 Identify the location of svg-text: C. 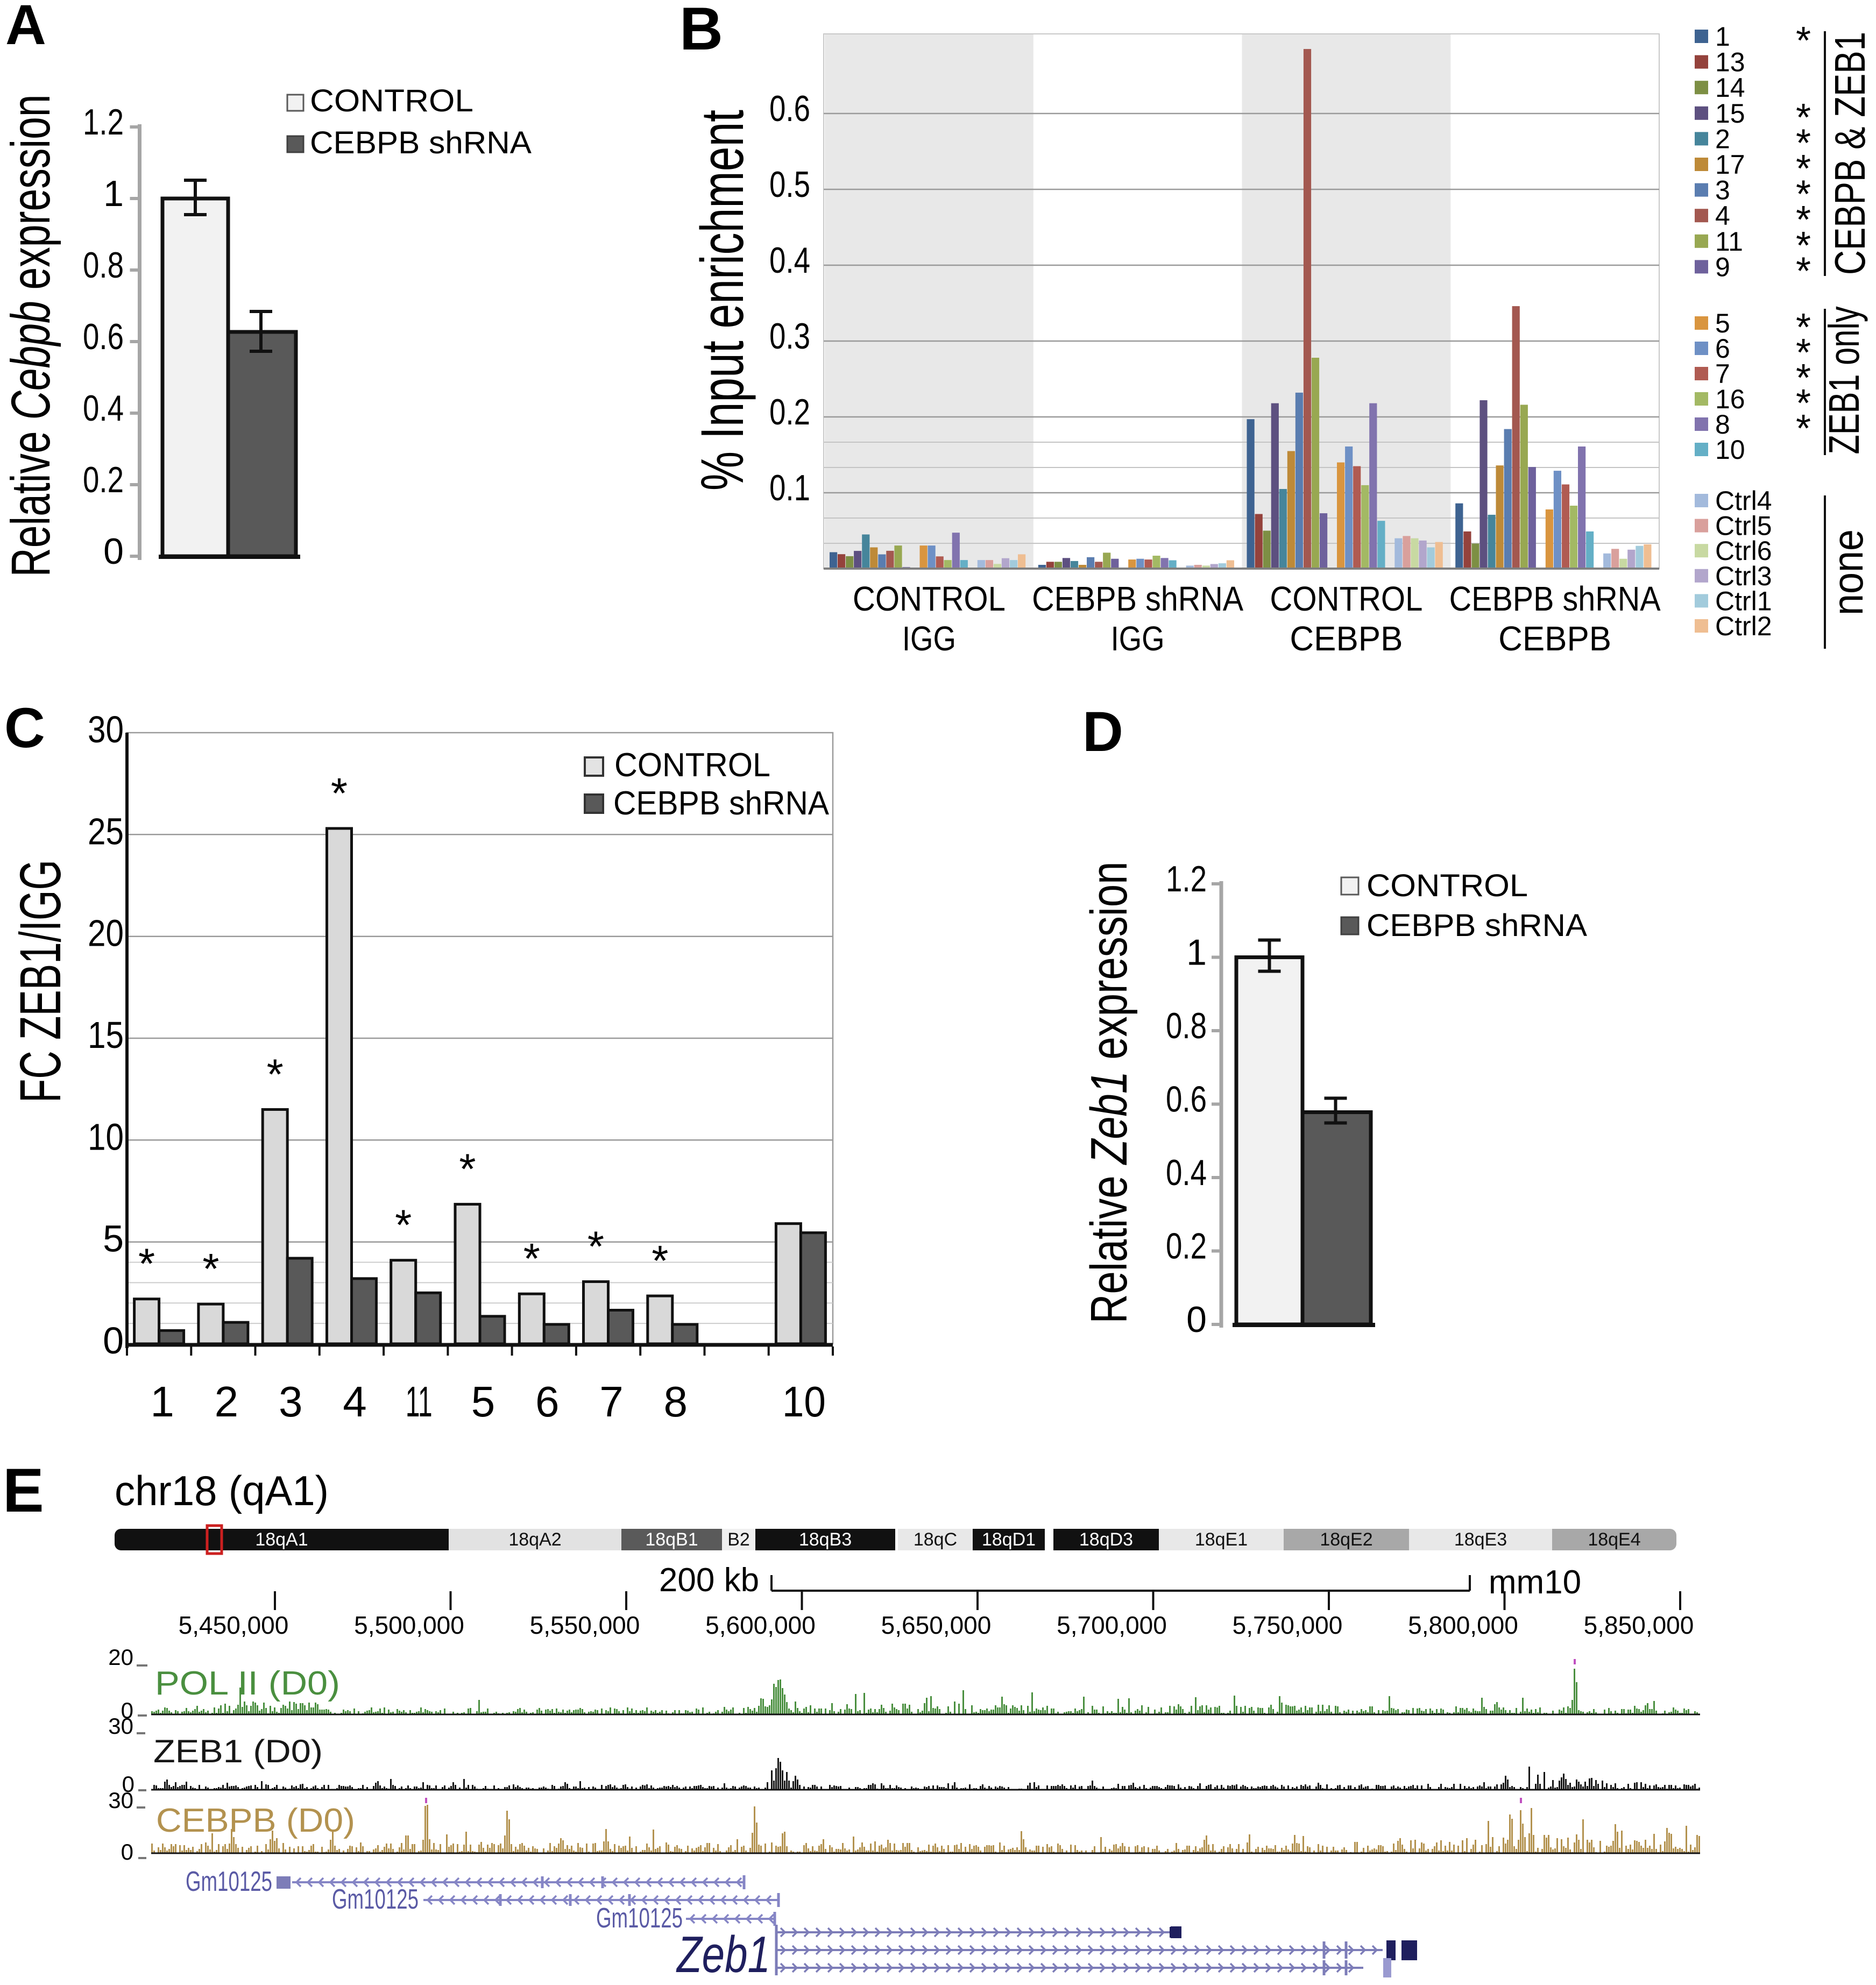
(24, 728).